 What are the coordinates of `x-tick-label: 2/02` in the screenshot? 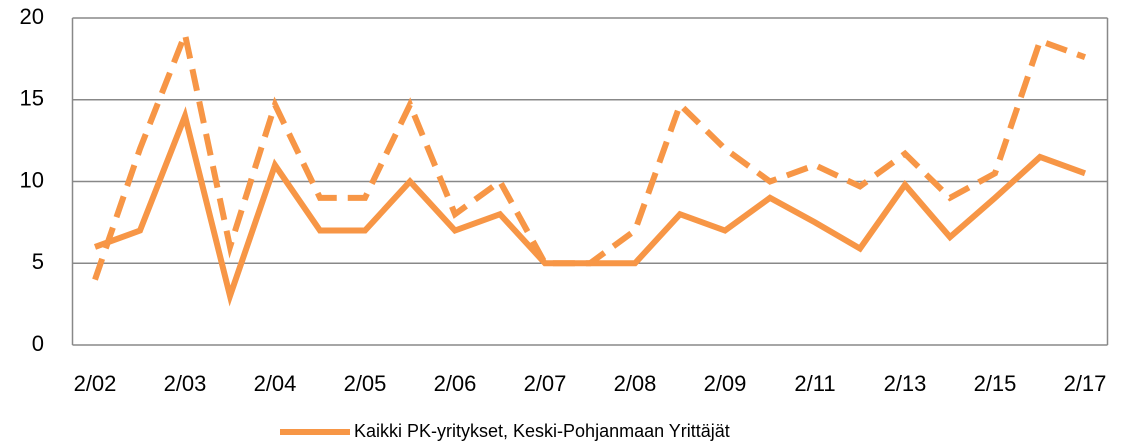 It's located at (95, 383).